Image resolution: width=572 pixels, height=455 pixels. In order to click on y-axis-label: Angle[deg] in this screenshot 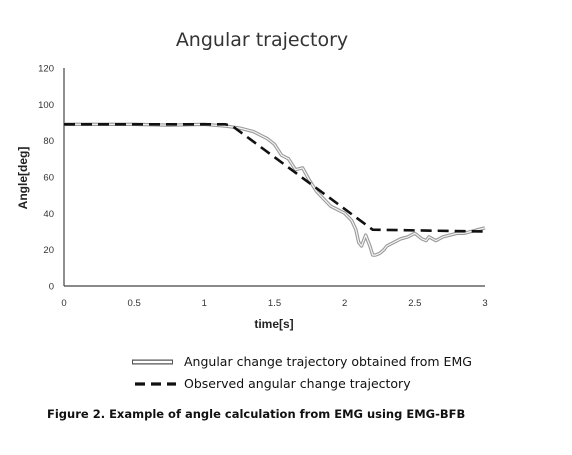, I will do `click(23, 178)`.